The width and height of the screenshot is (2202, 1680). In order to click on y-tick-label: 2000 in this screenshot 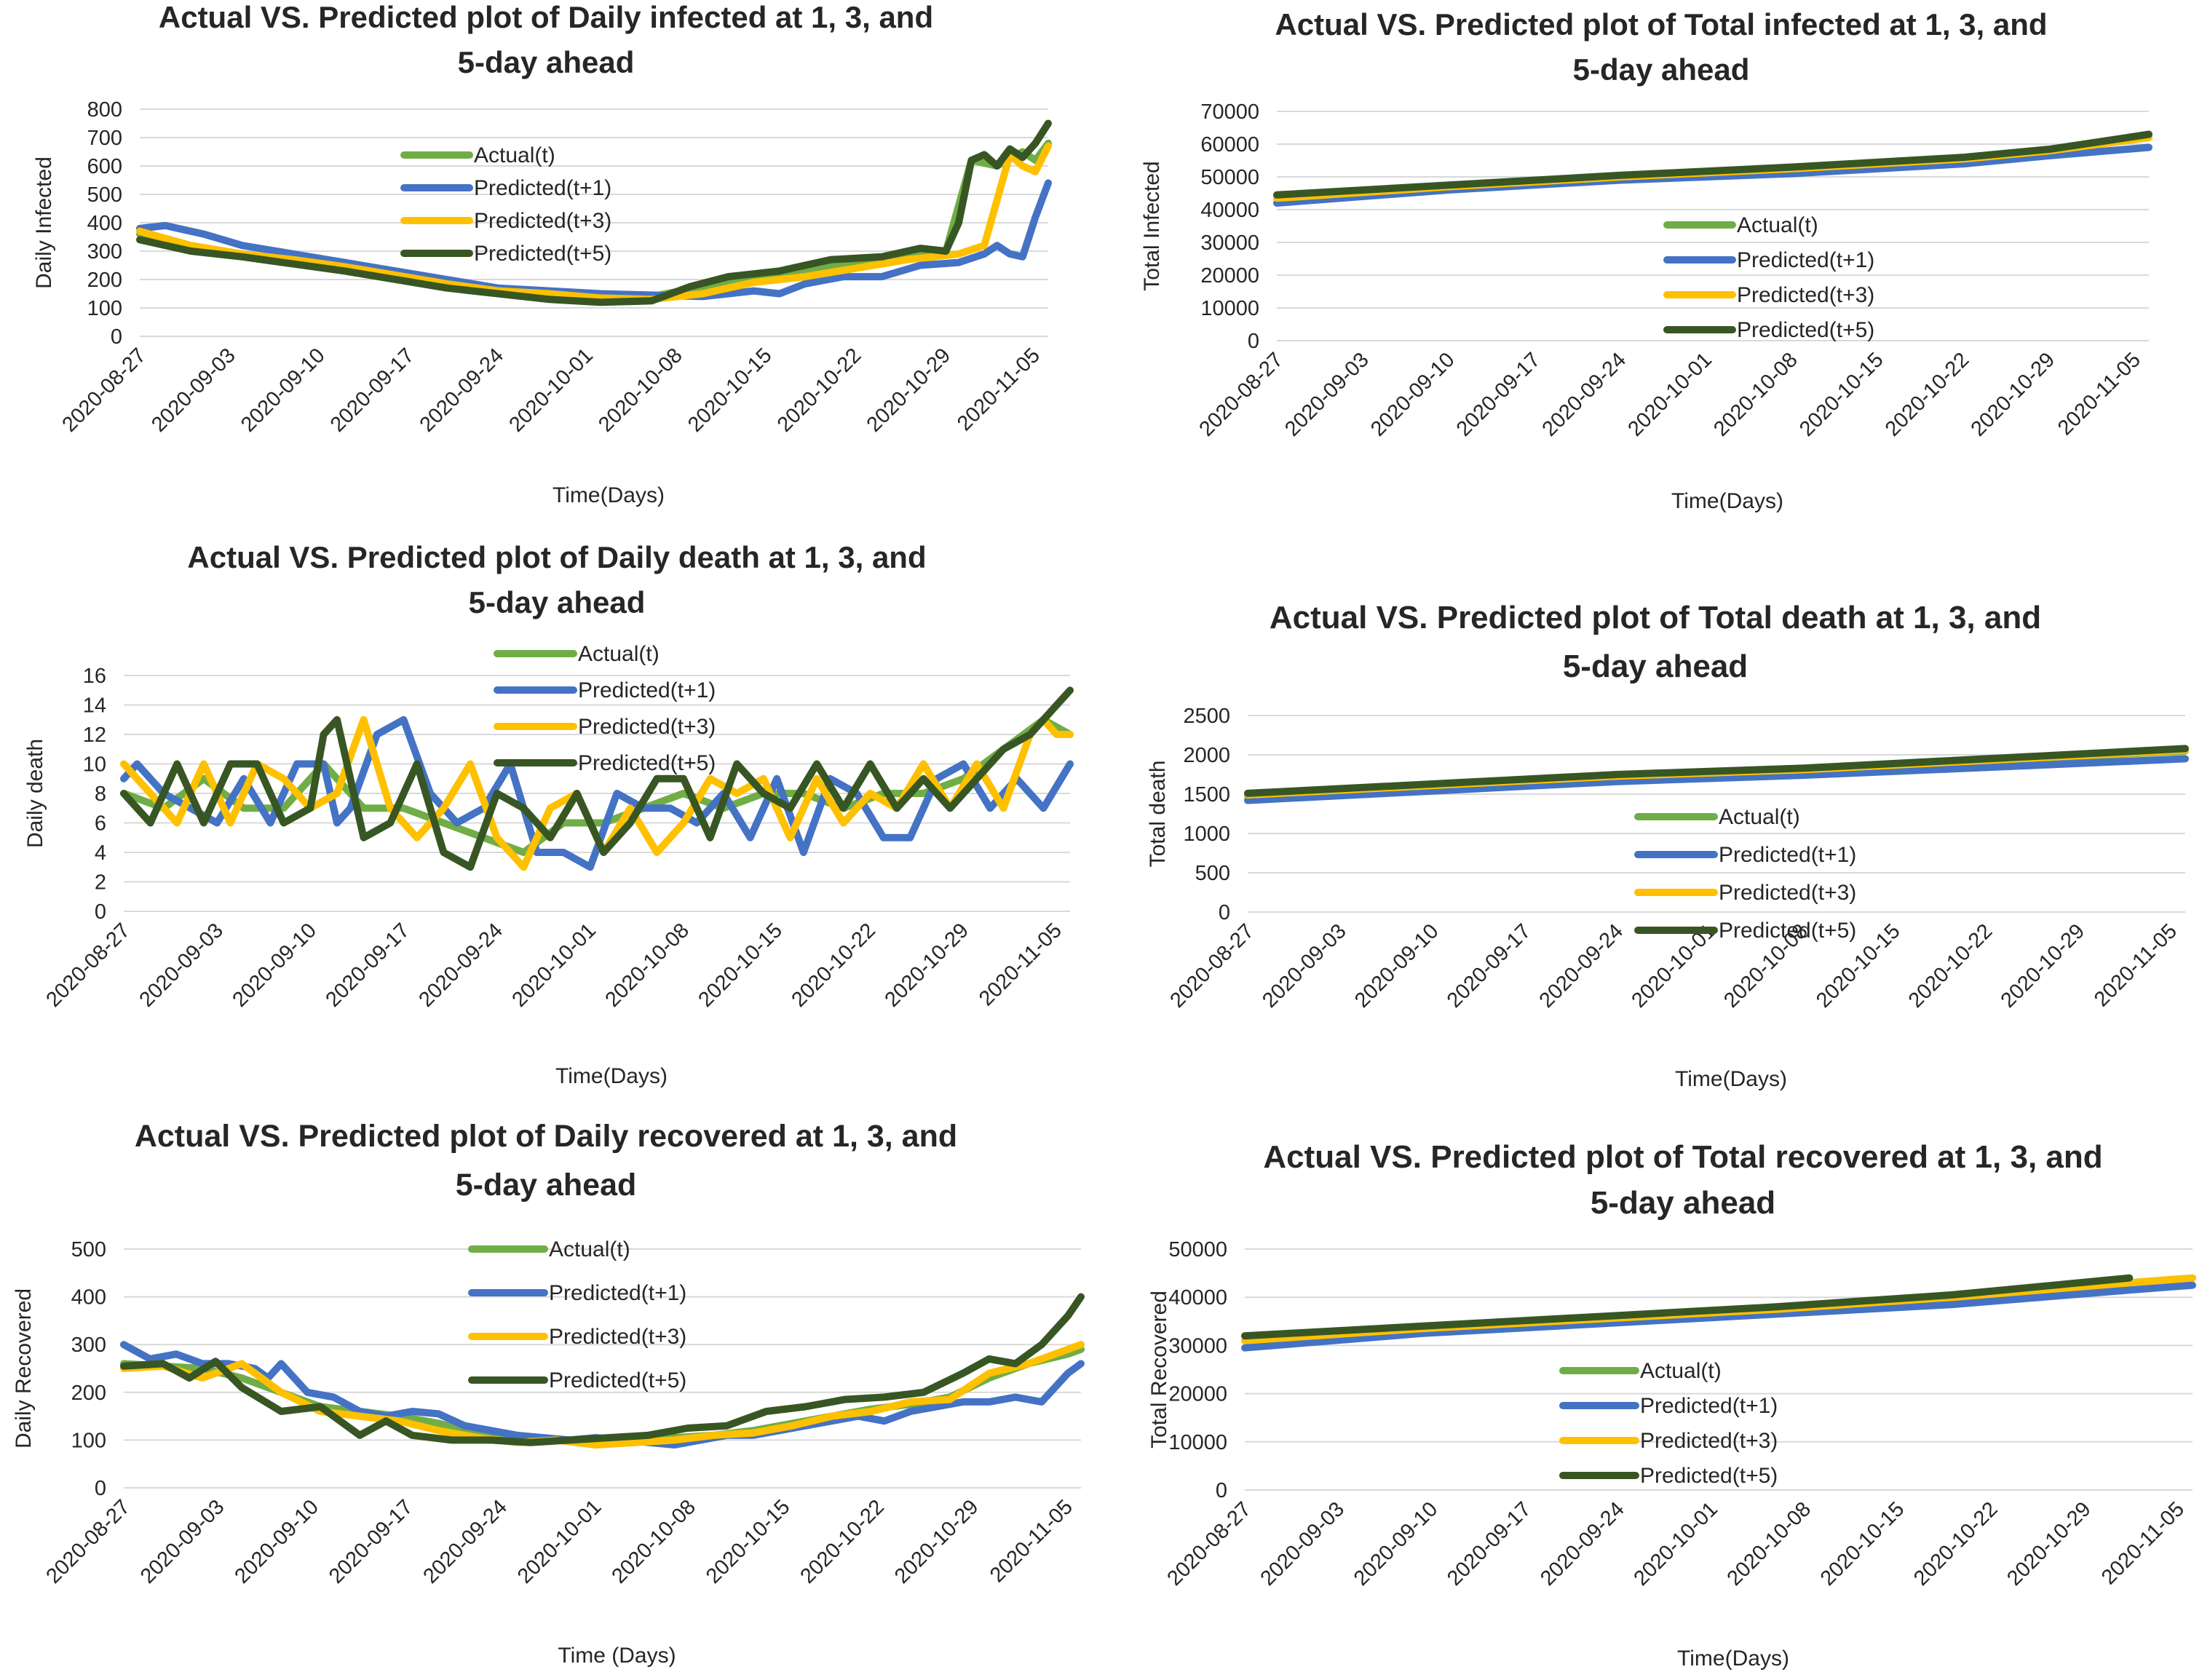, I will do `click(1206, 755)`.